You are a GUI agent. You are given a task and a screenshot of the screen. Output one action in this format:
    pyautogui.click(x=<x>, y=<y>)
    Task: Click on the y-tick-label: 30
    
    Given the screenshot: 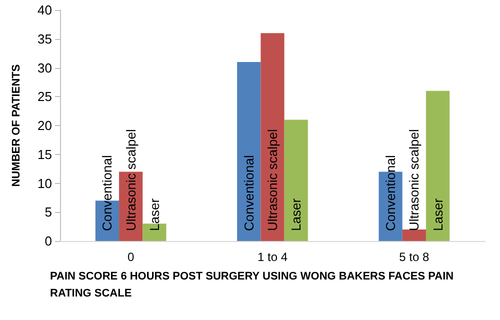 What is the action you would take?
    pyautogui.click(x=45, y=68)
    